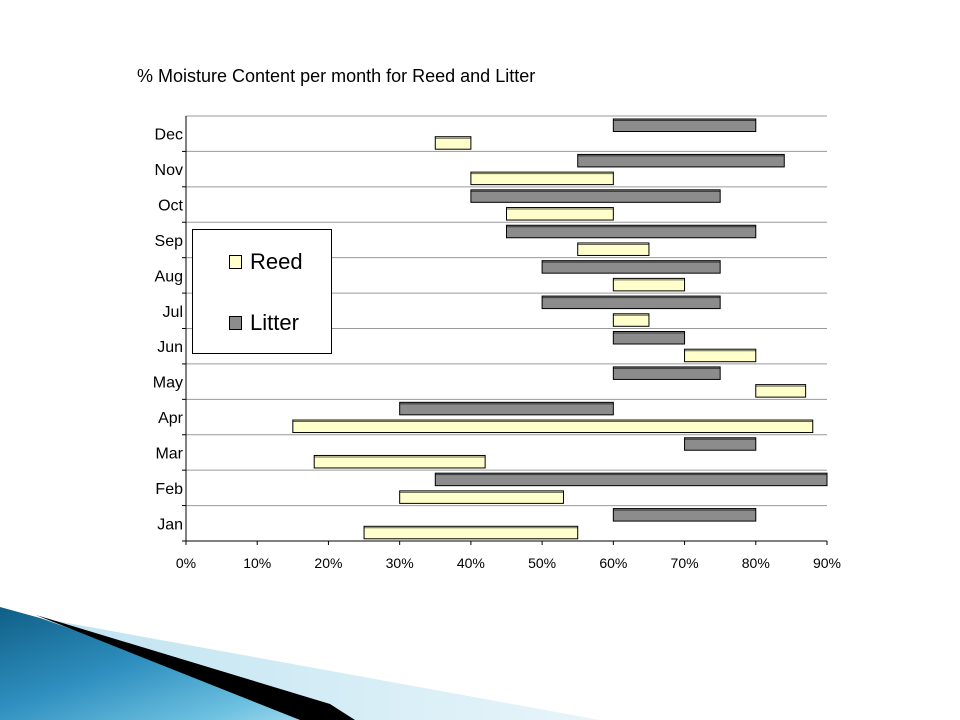 The height and width of the screenshot is (720, 960). I want to click on legend-item-litter: Litter, so click(264, 322).